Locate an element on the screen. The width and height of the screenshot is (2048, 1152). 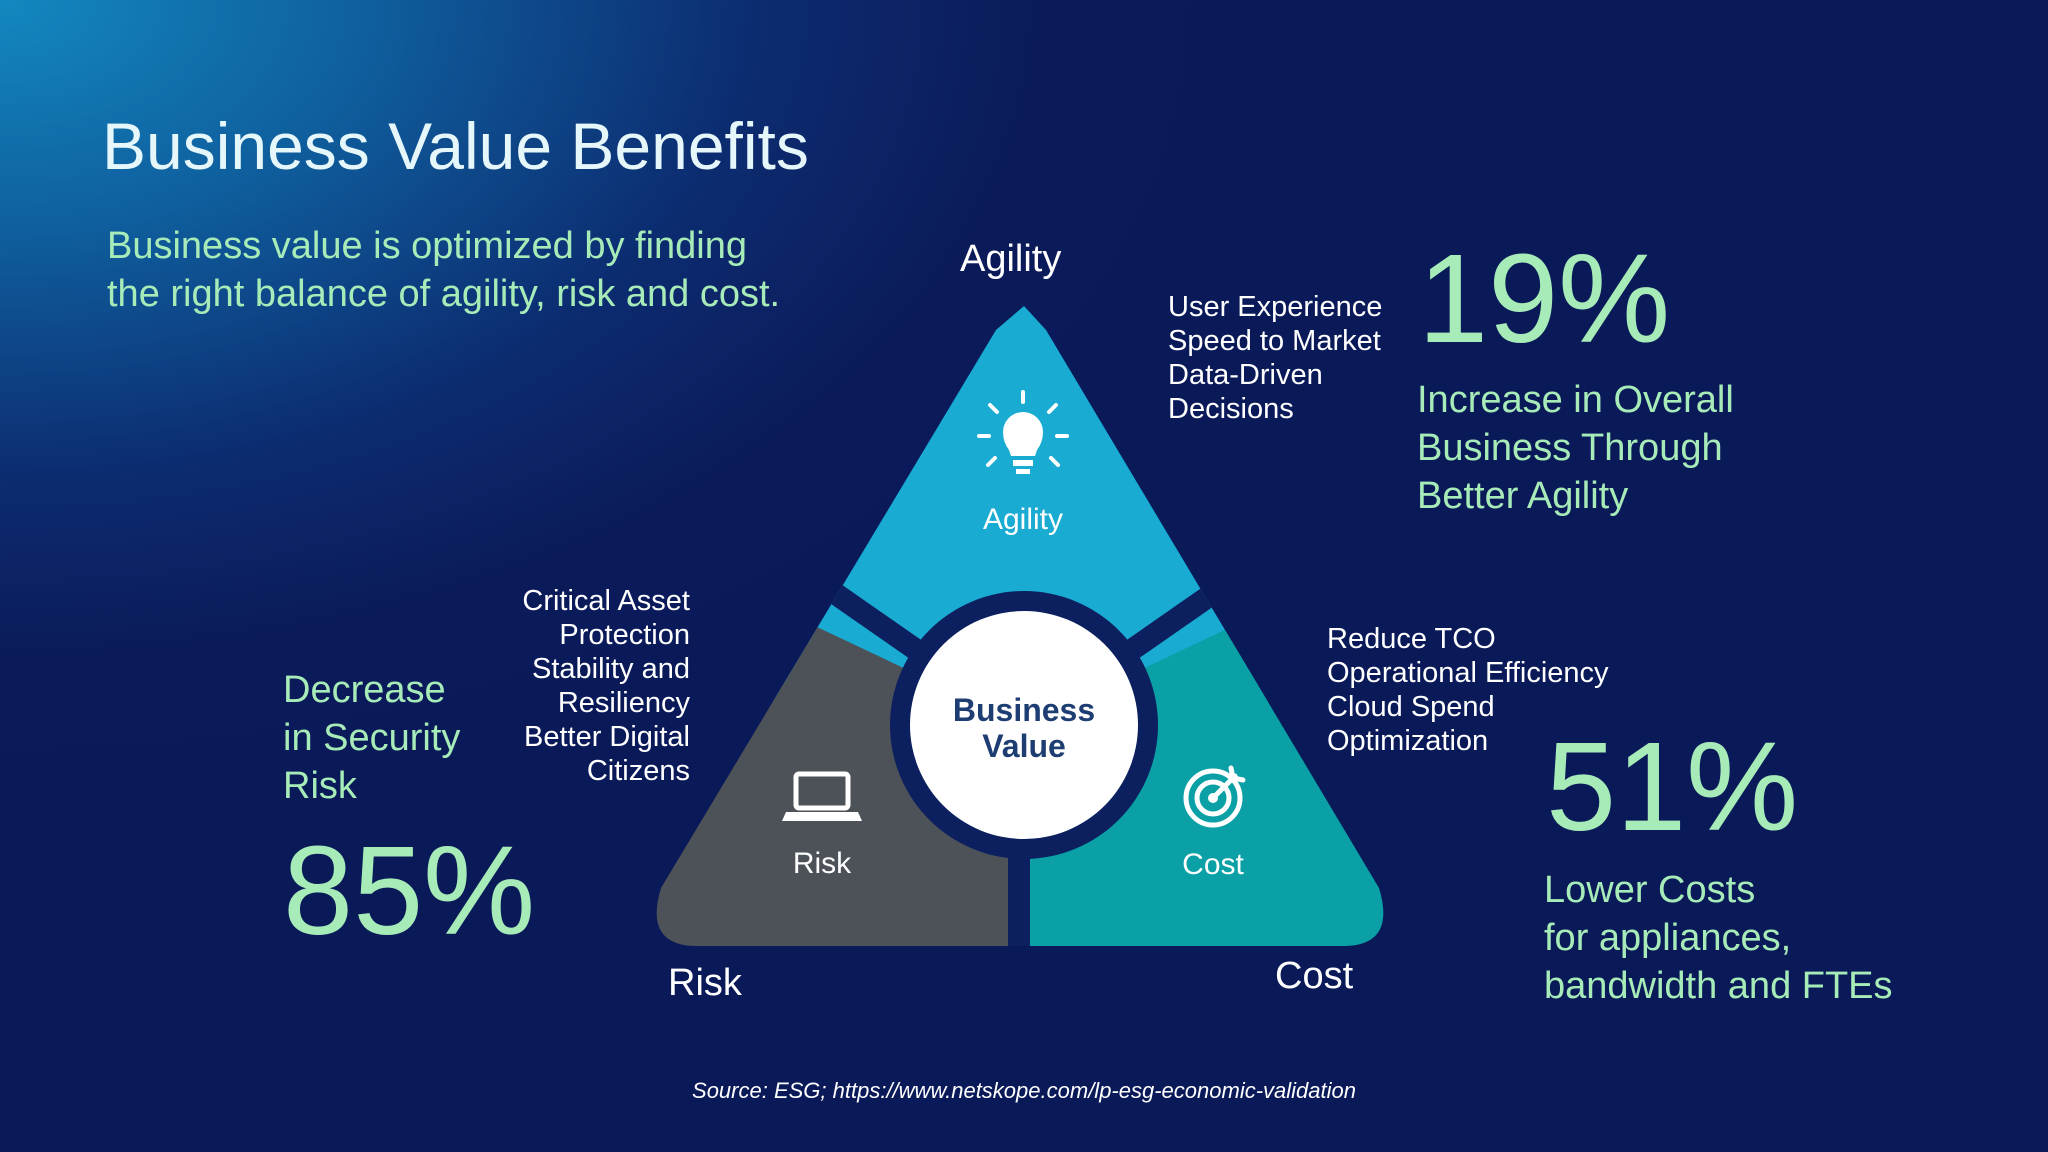
description-line: for appliances, is located at coordinates (1668, 938).